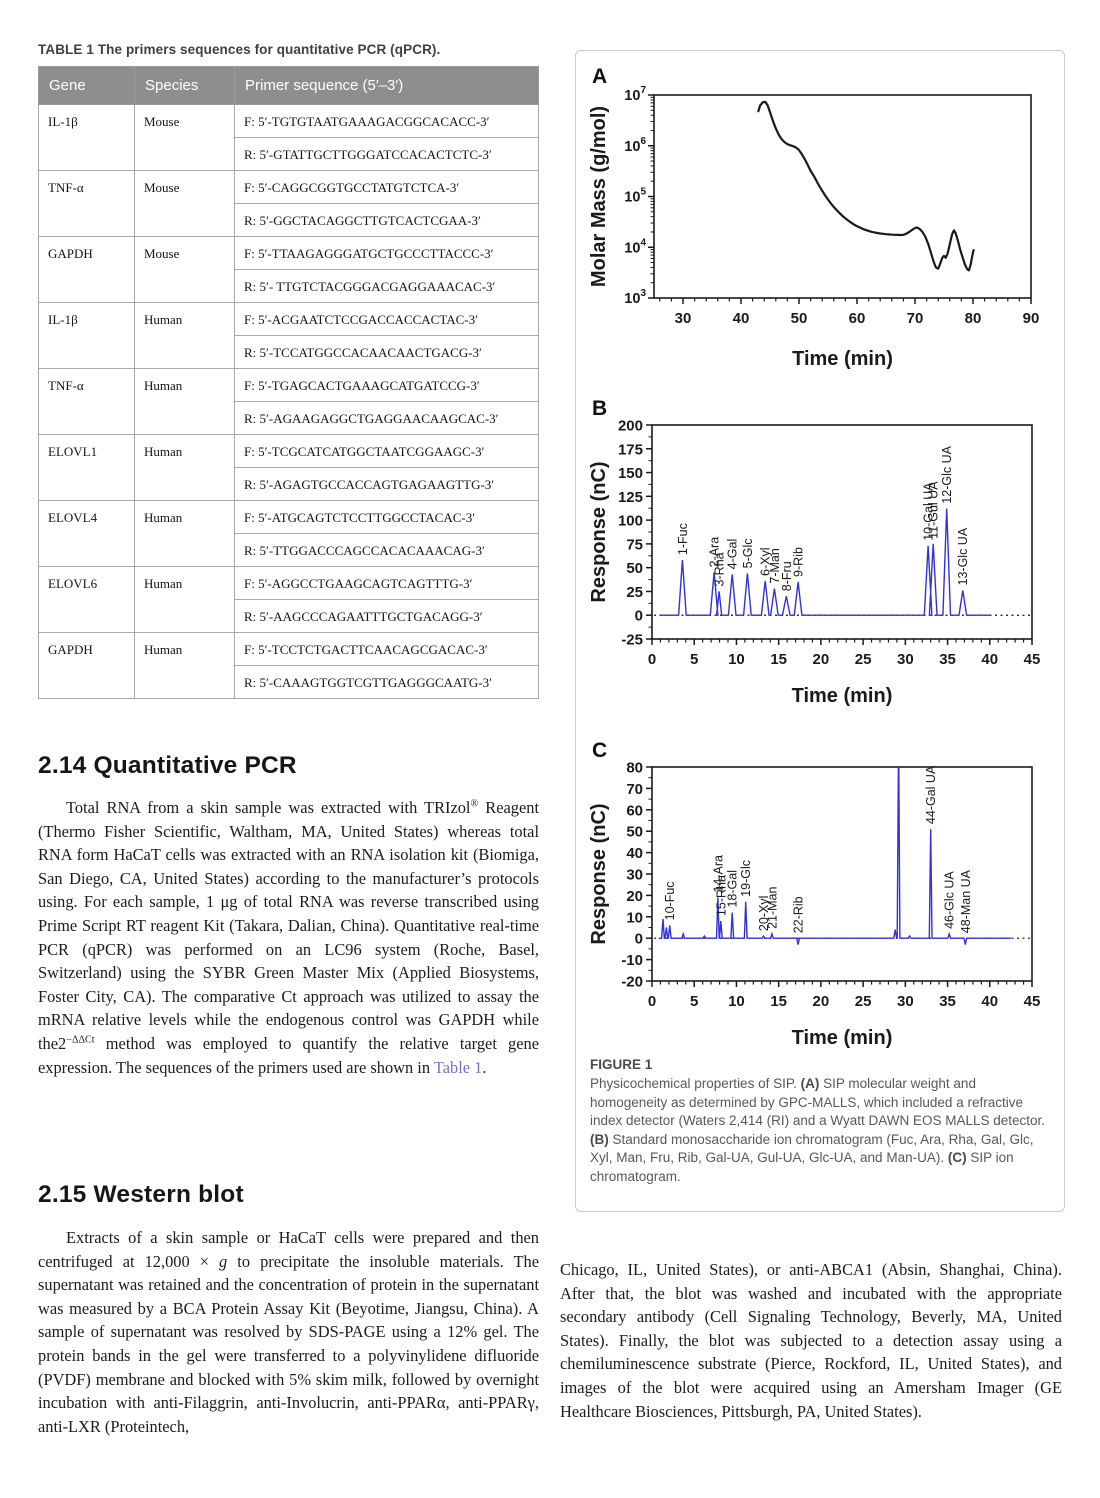 This screenshot has height=1498, width=1100. Describe the element at coordinates (386, 154) in the screenshot. I see `cell-primer-reverse: R: 5′-GTATTGCTTGGGATCCACACTCTC-3′` at that location.